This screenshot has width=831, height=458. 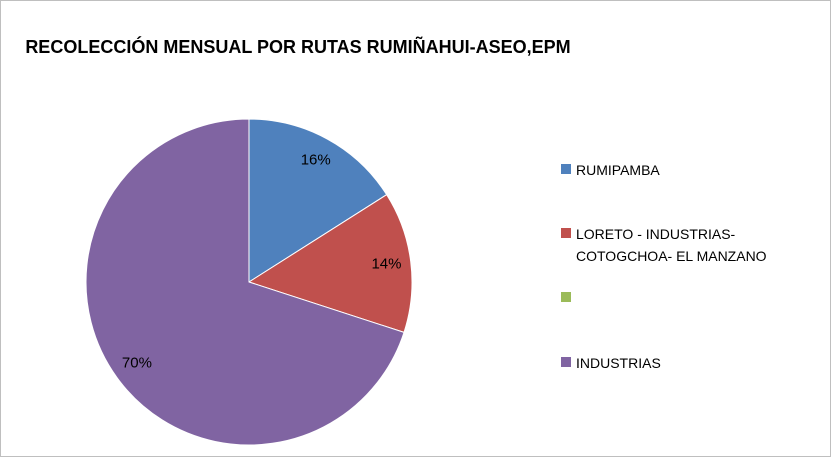 What do you see at coordinates (671, 294) in the screenshot?
I see `legend-item` at bounding box center [671, 294].